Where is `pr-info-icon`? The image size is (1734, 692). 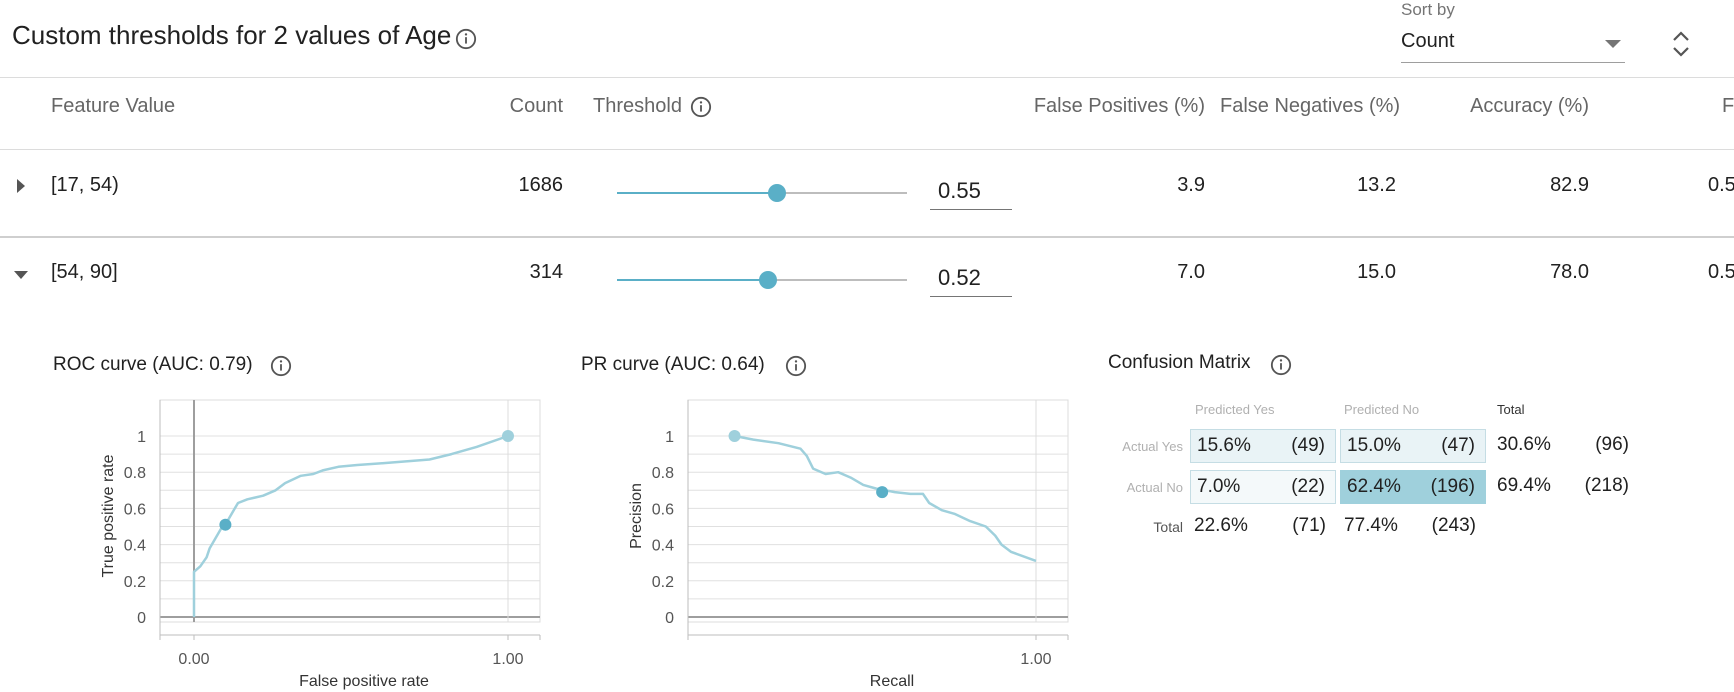 pr-info-icon is located at coordinates (796, 366).